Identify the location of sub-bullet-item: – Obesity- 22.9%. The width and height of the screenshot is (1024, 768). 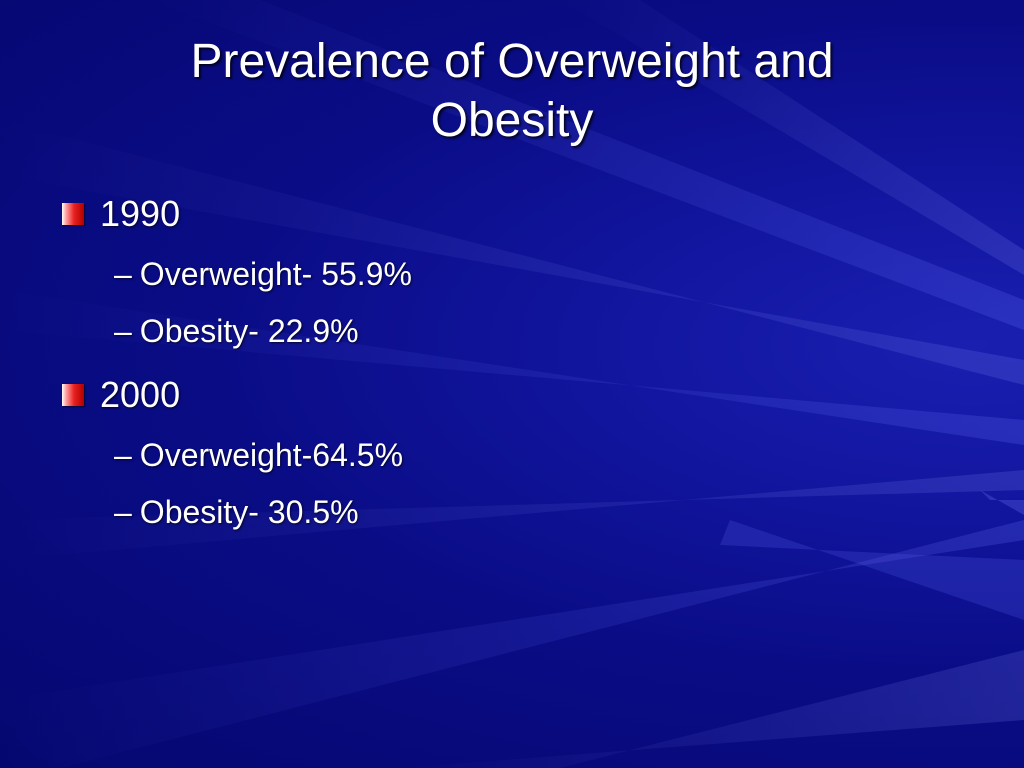
(236, 331).